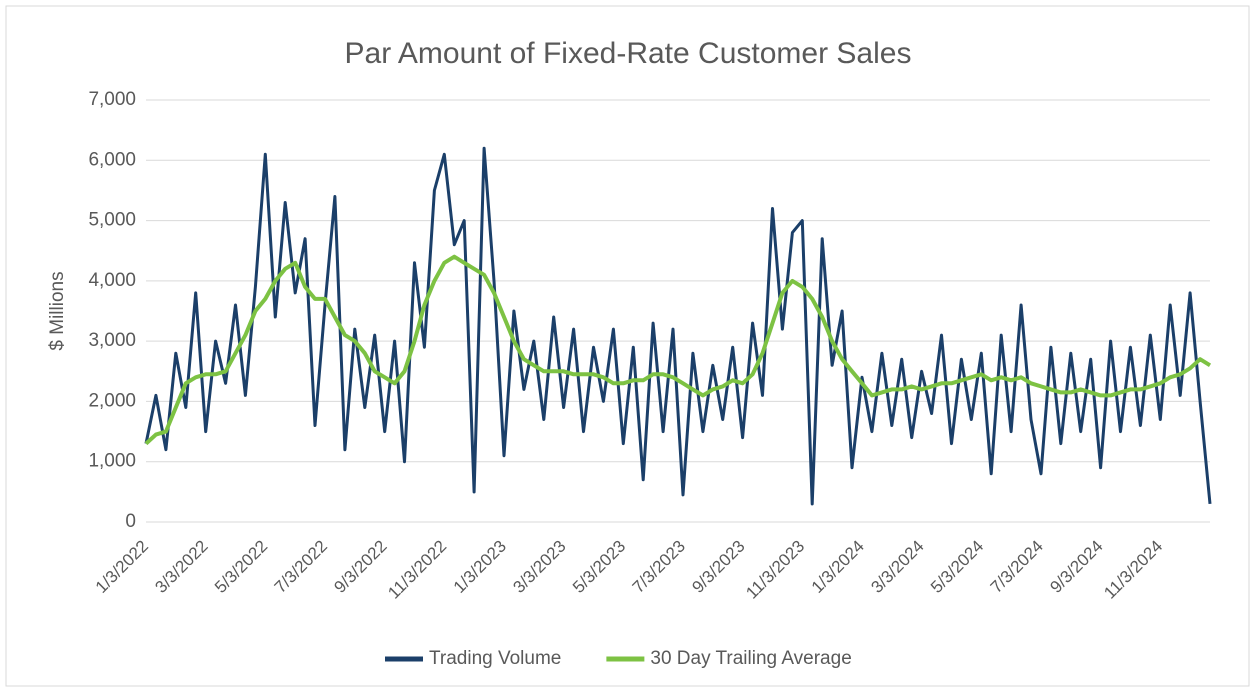  Describe the element at coordinates (112, 280) in the screenshot. I see `y-tick-label: 4,000` at that location.